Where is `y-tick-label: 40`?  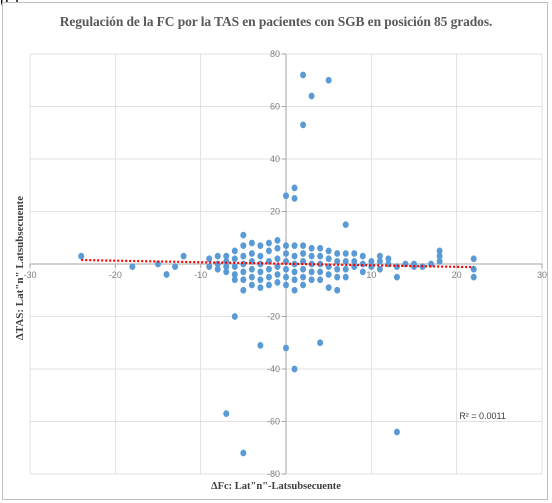
y-tick-label: 40 is located at coordinates (275, 159).